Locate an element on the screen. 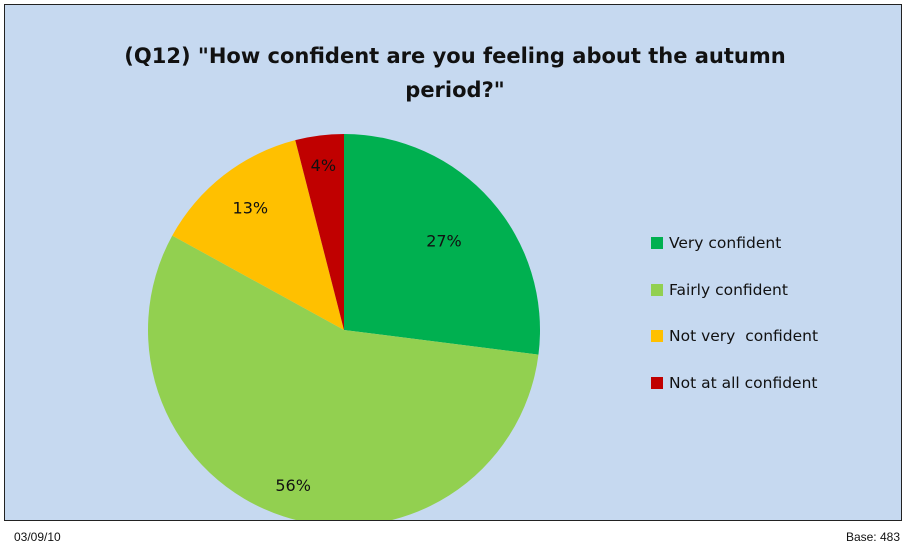 This screenshot has width=906, height=548. legend-label: Very confident is located at coordinates (725, 243).